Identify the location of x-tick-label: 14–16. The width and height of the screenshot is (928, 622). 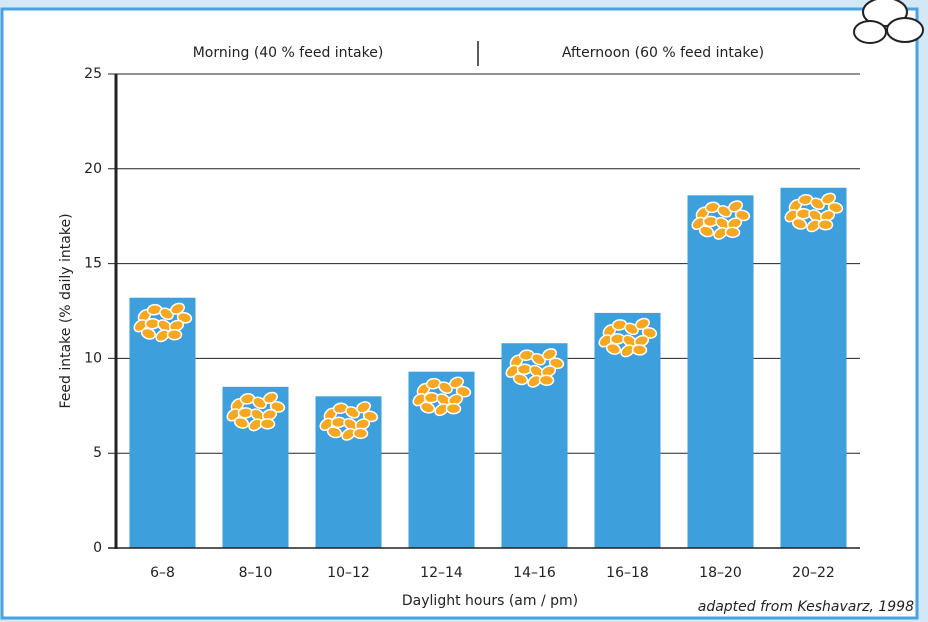
(534, 573).